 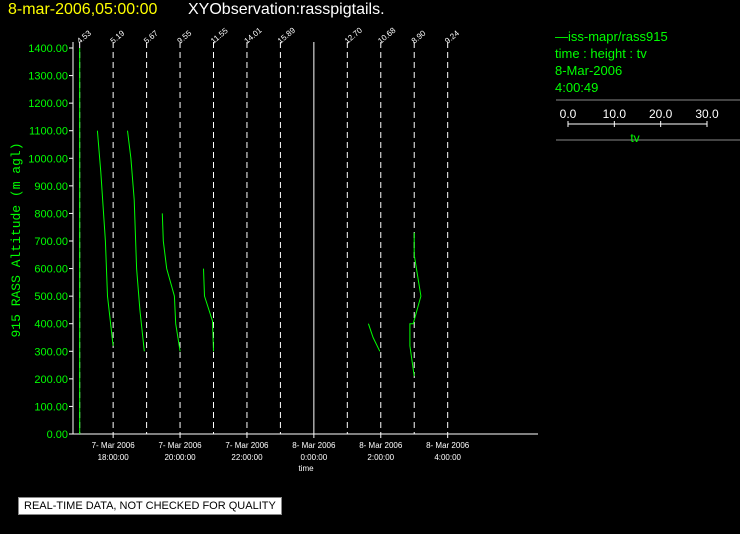 I want to click on profile-label: 8.90, so click(x=419, y=36).